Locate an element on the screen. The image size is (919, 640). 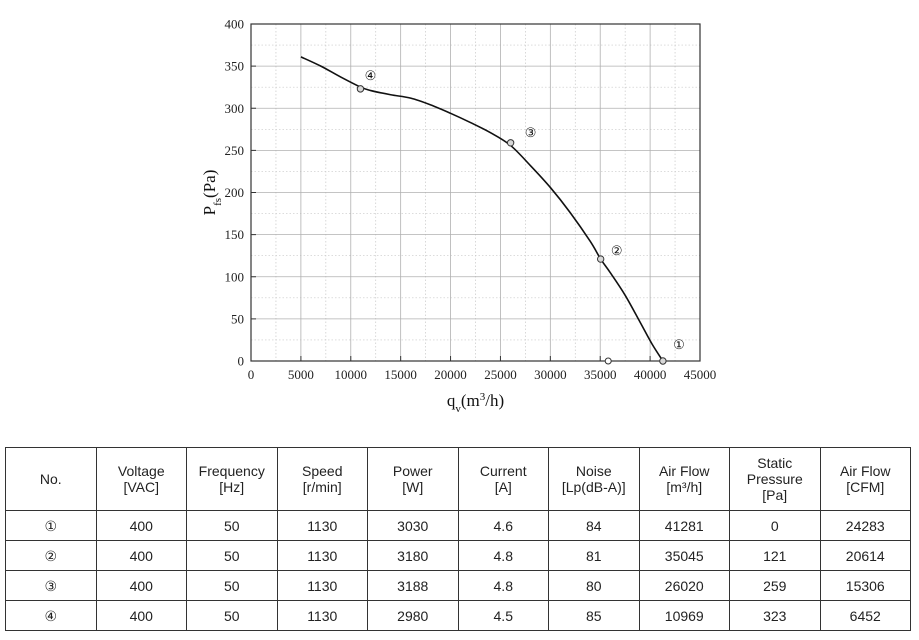
header-line: Current is located at coordinates (503, 471).